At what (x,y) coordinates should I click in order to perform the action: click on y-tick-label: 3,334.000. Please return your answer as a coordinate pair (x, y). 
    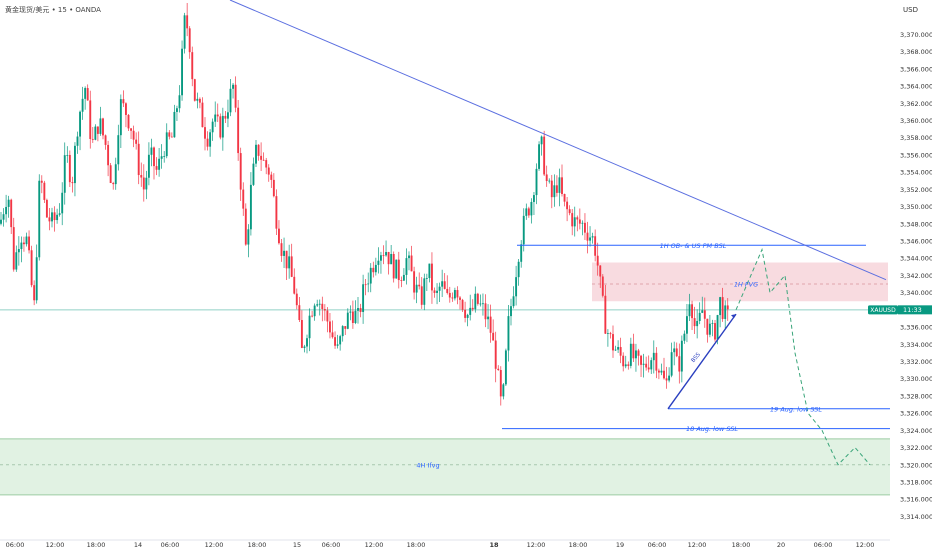
    Looking at the image, I should click on (916, 345).